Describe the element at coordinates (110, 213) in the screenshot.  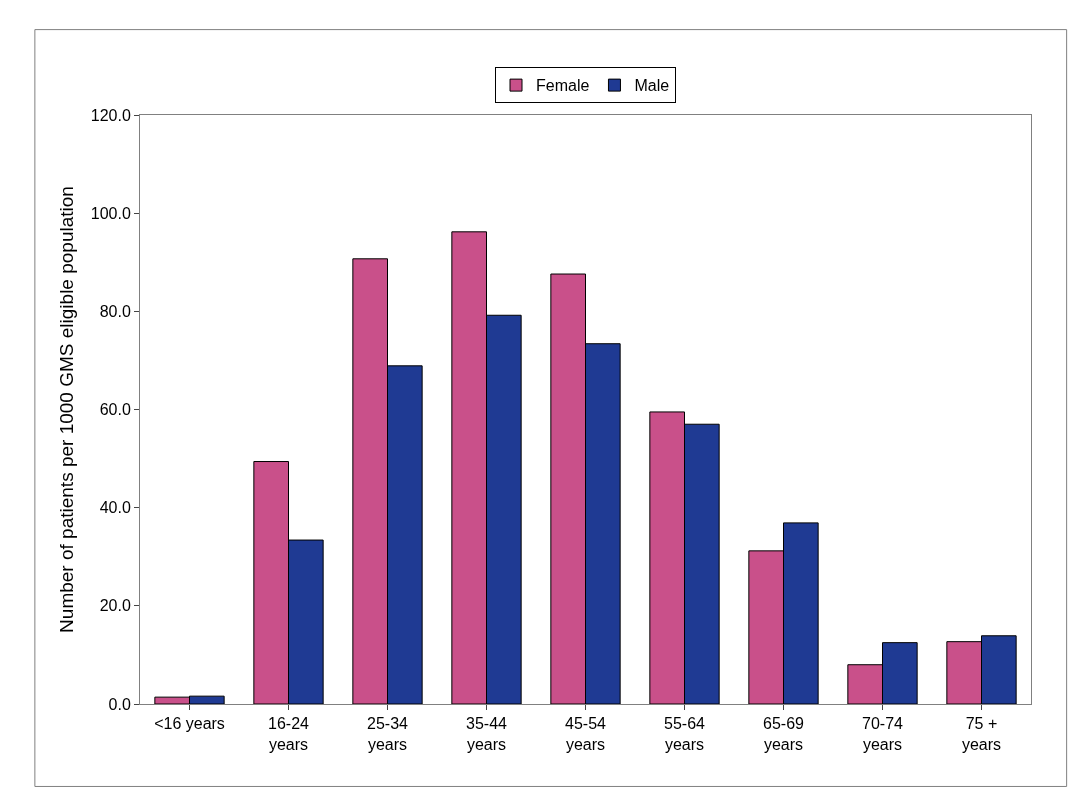
I see `y-tick-label: 100.0` at that location.